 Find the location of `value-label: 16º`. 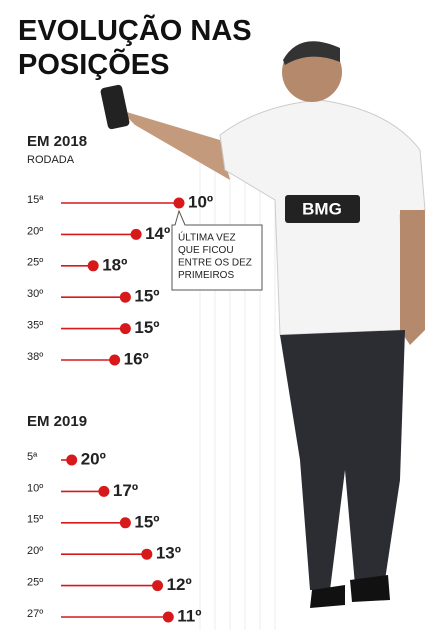

value-label: 16º is located at coordinates (136, 358).